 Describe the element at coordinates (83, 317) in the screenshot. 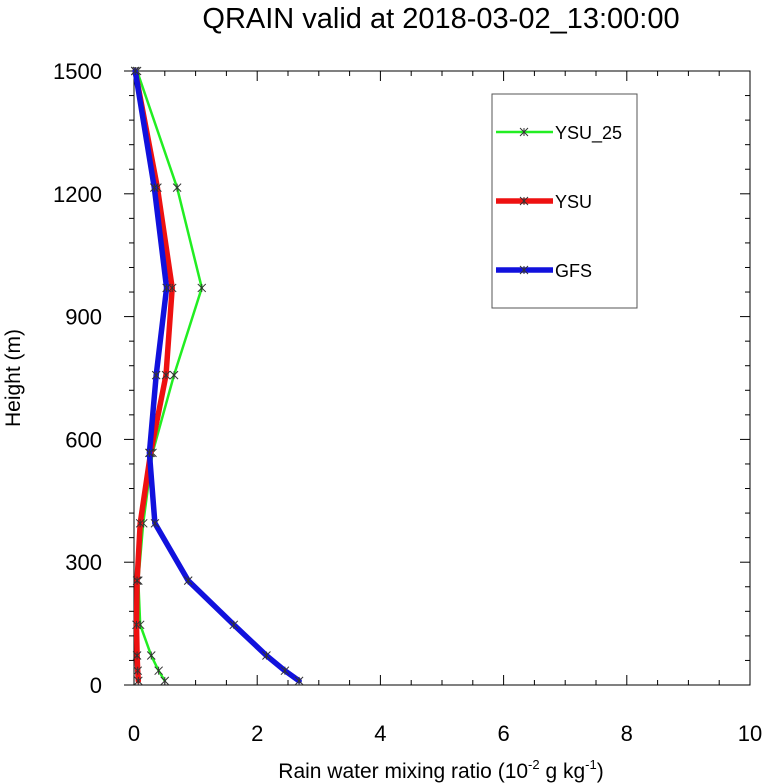

I see `y-tick-label: 900` at that location.